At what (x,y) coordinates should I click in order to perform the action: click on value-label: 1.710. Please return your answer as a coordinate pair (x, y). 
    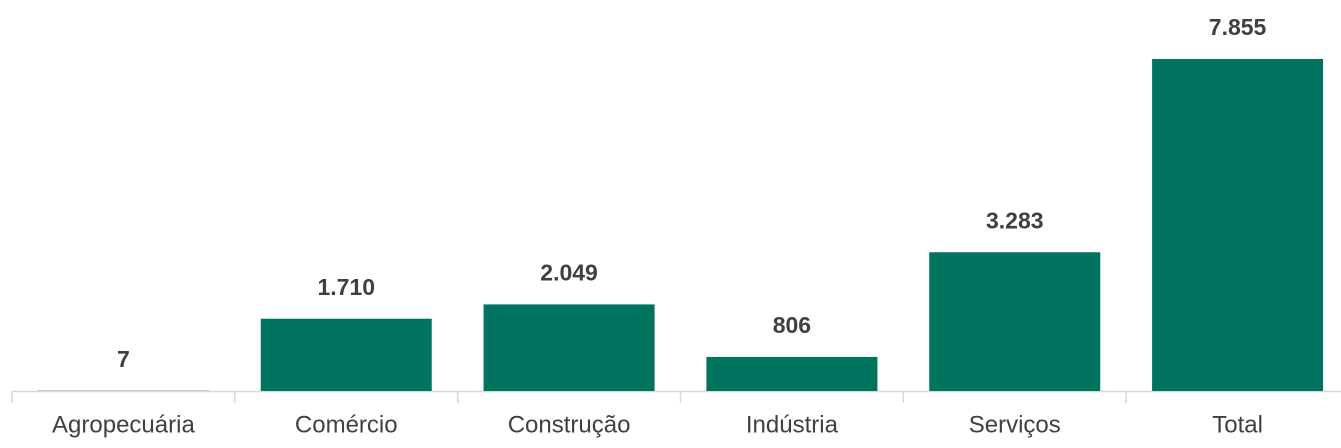
    Looking at the image, I should click on (346, 287).